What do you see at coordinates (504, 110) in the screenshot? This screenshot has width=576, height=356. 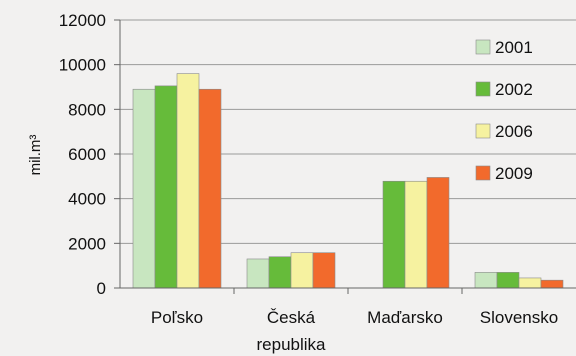 I see `legend: 2001 2002 2006 2009` at bounding box center [504, 110].